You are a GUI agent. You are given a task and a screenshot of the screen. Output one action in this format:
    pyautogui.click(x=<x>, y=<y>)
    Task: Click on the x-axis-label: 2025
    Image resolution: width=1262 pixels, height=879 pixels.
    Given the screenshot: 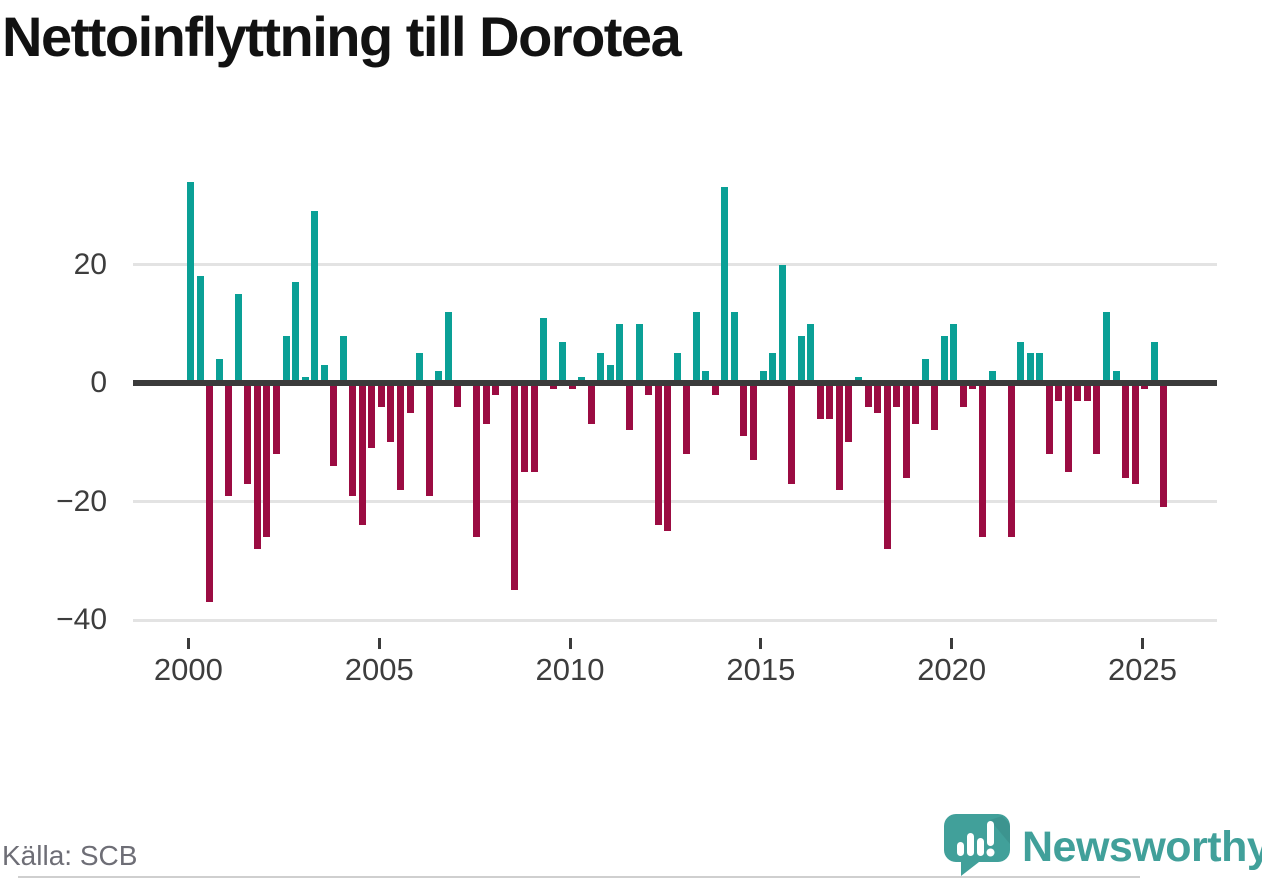 What is the action you would take?
    pyautogui.click(x=1142, y=669)
    